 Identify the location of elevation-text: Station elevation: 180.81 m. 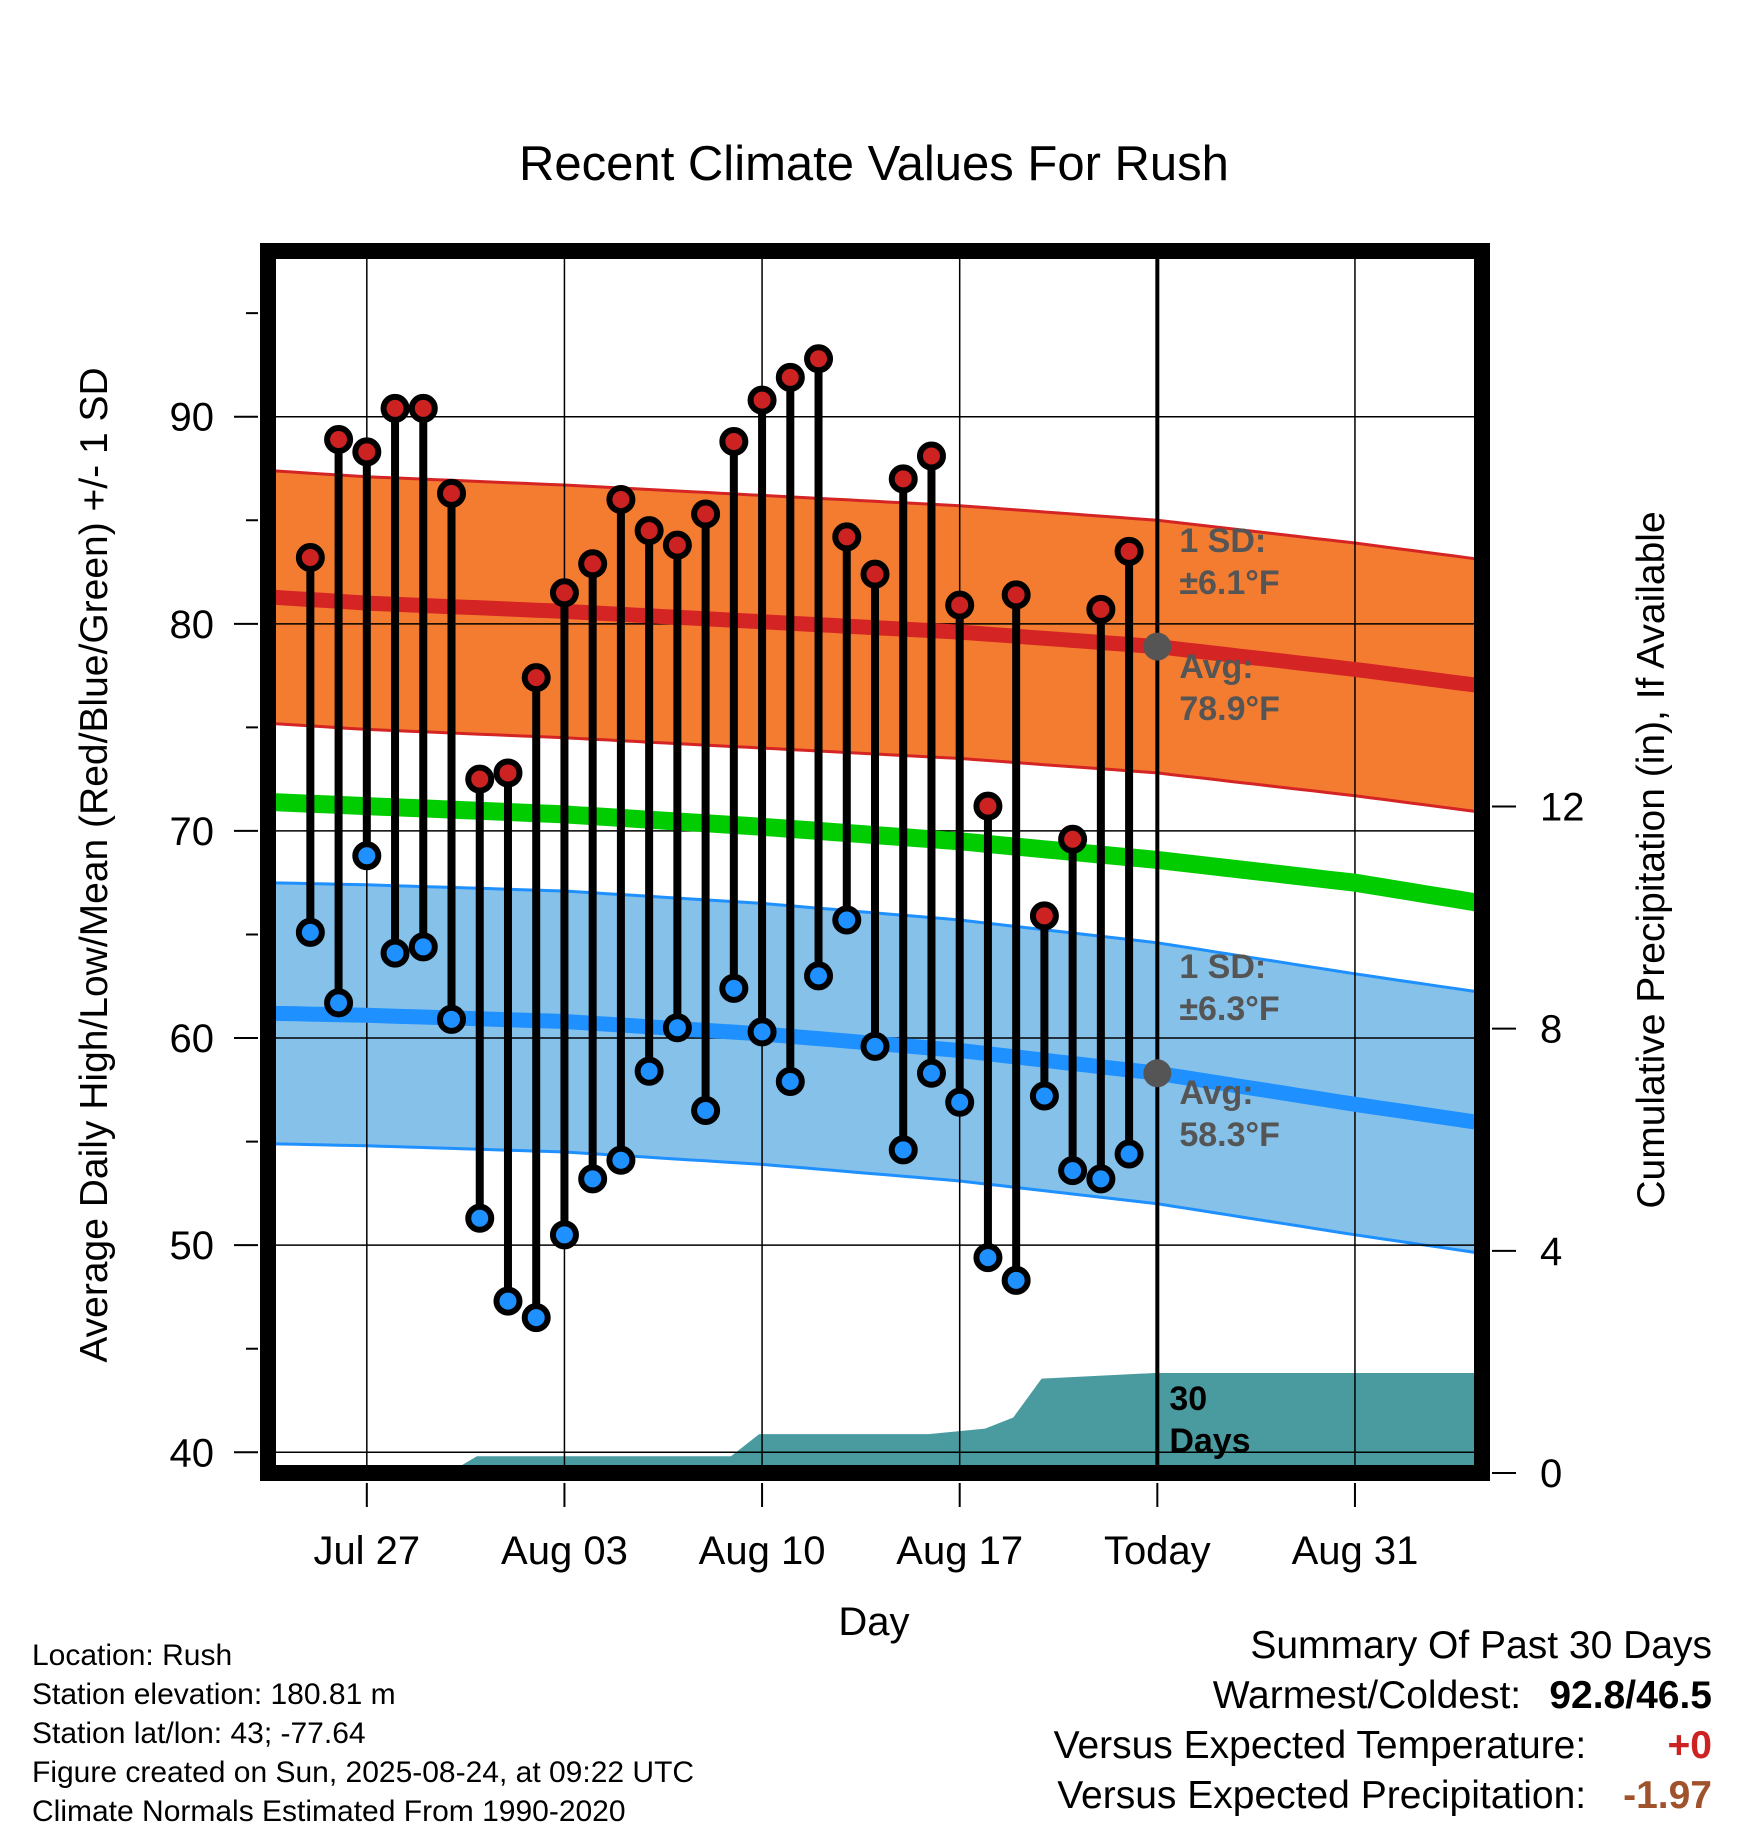
(214, 1694).